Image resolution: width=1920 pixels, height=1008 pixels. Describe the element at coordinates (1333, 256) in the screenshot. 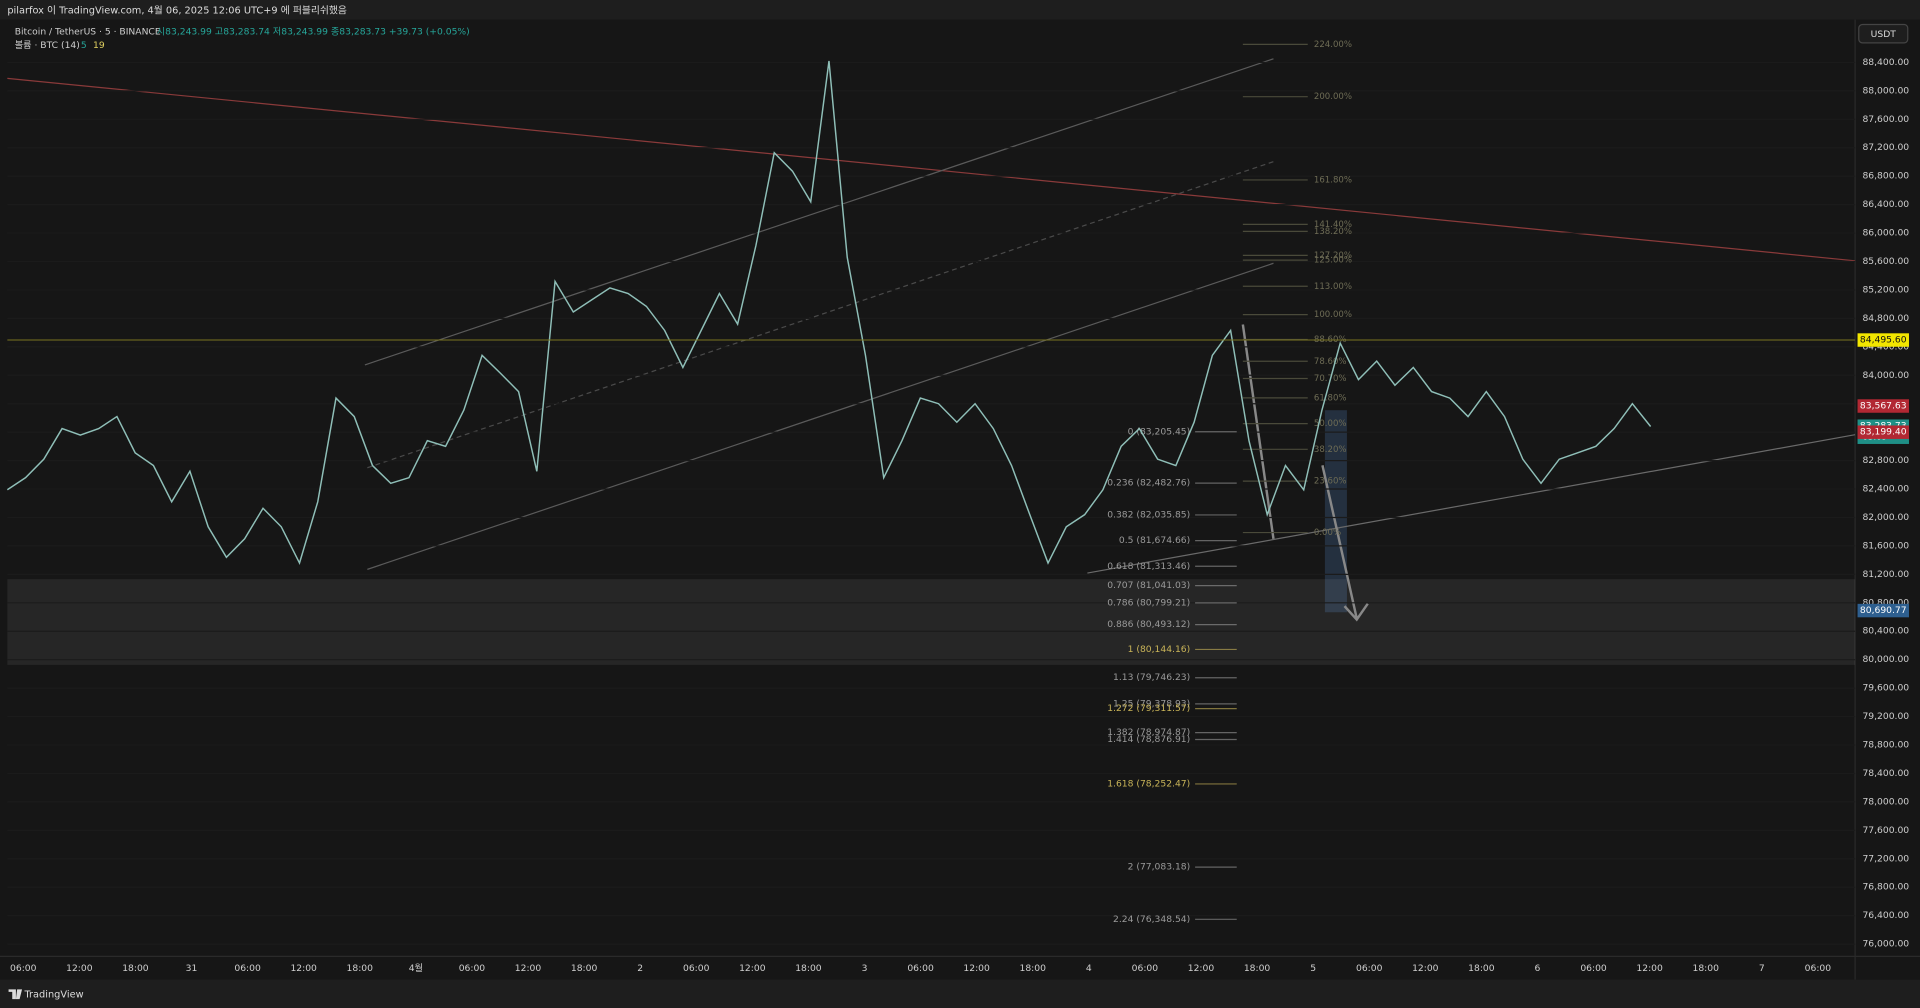

I see `fib-ext-label: 127.20%` at that location.